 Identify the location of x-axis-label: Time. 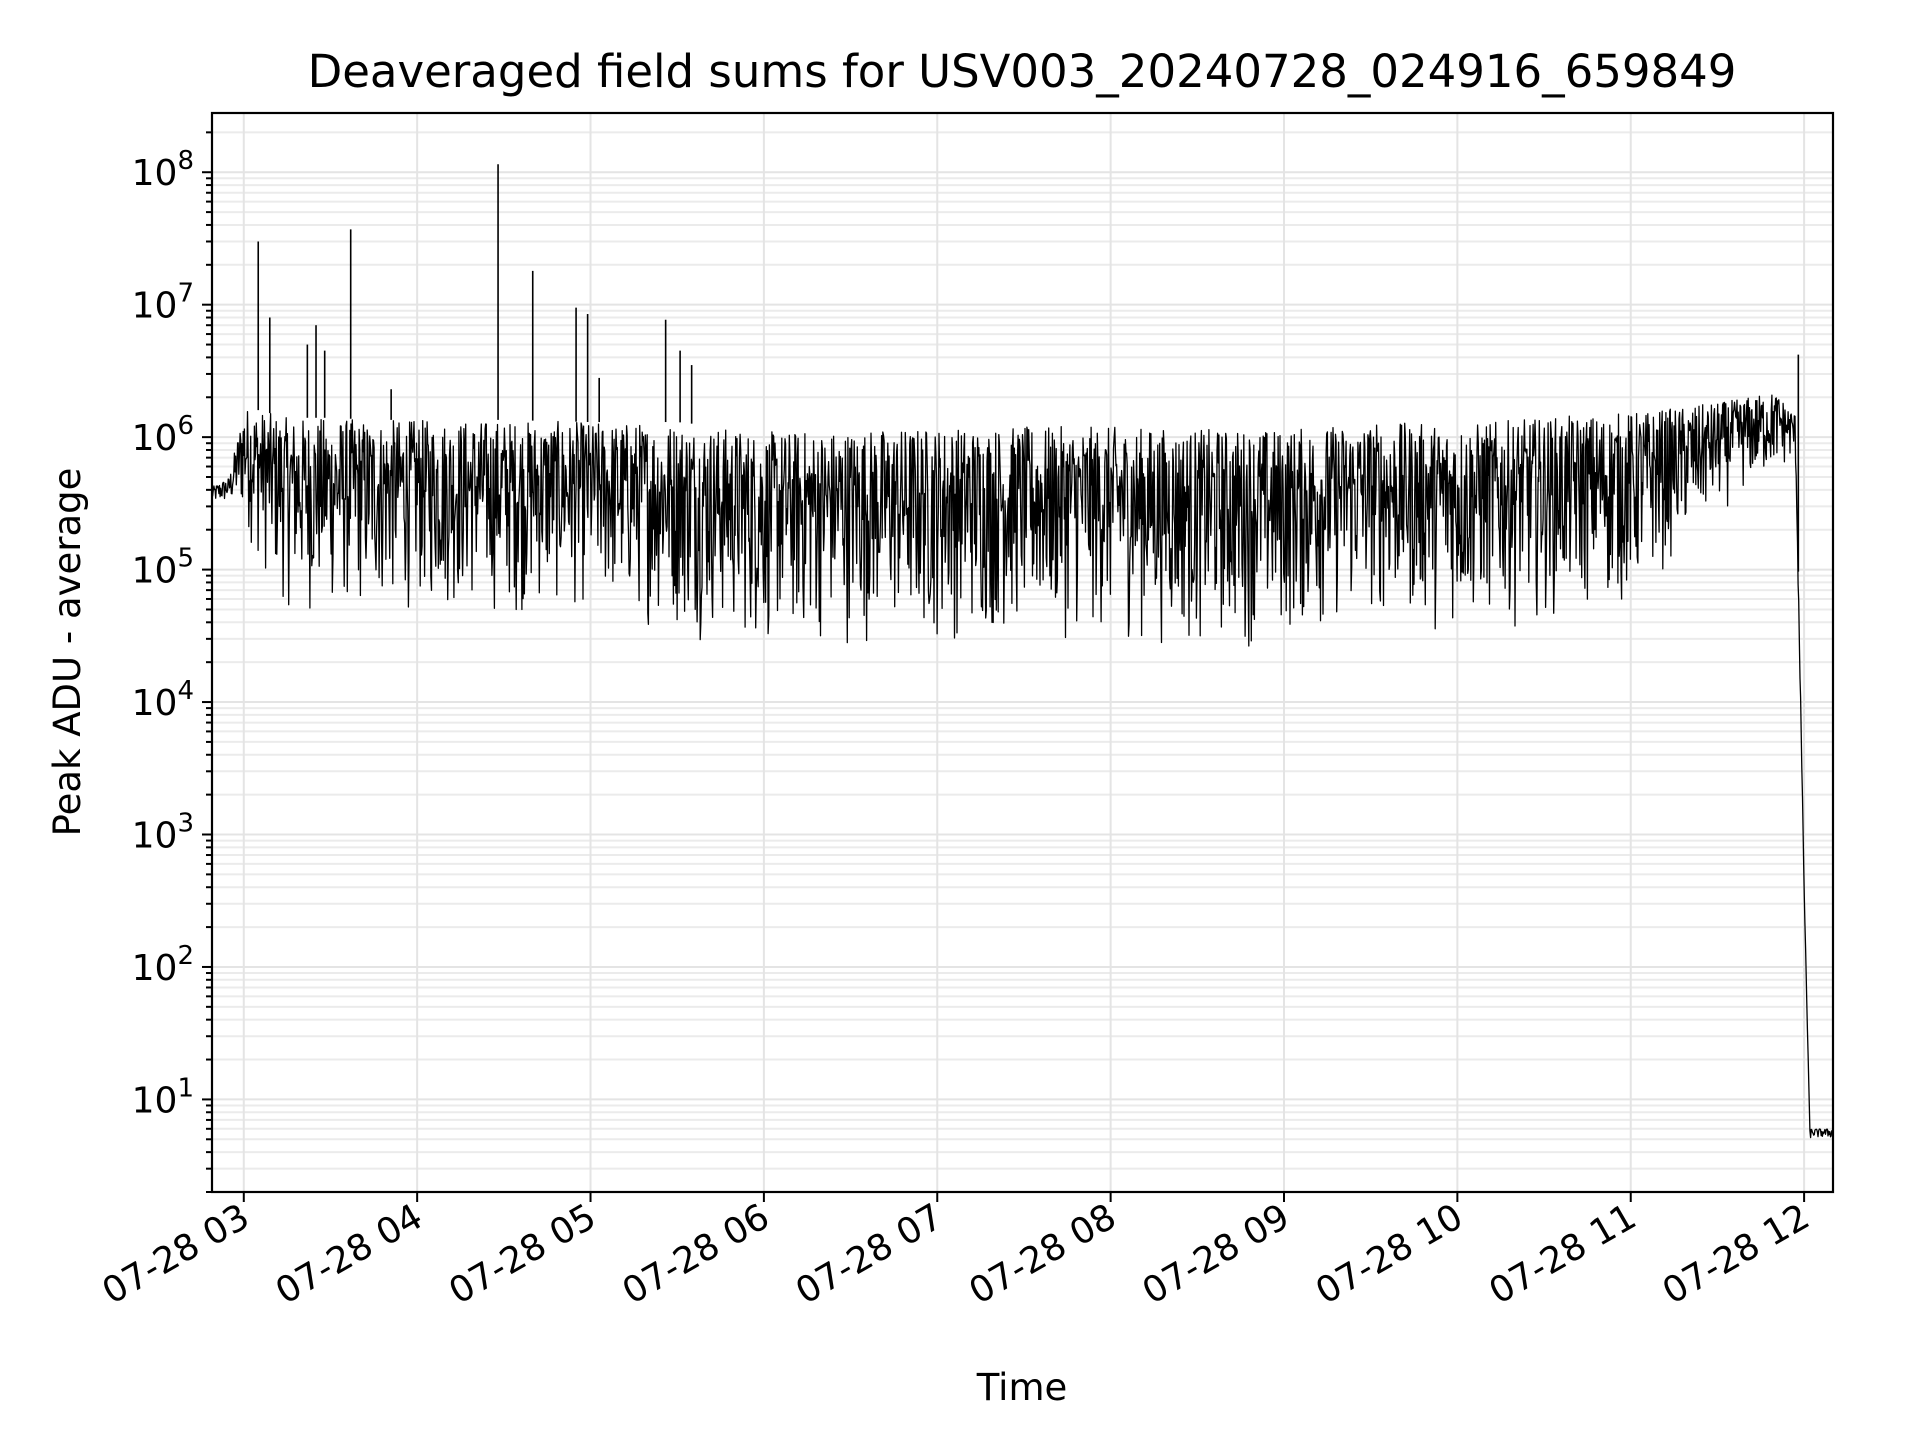
(1022, 1387).